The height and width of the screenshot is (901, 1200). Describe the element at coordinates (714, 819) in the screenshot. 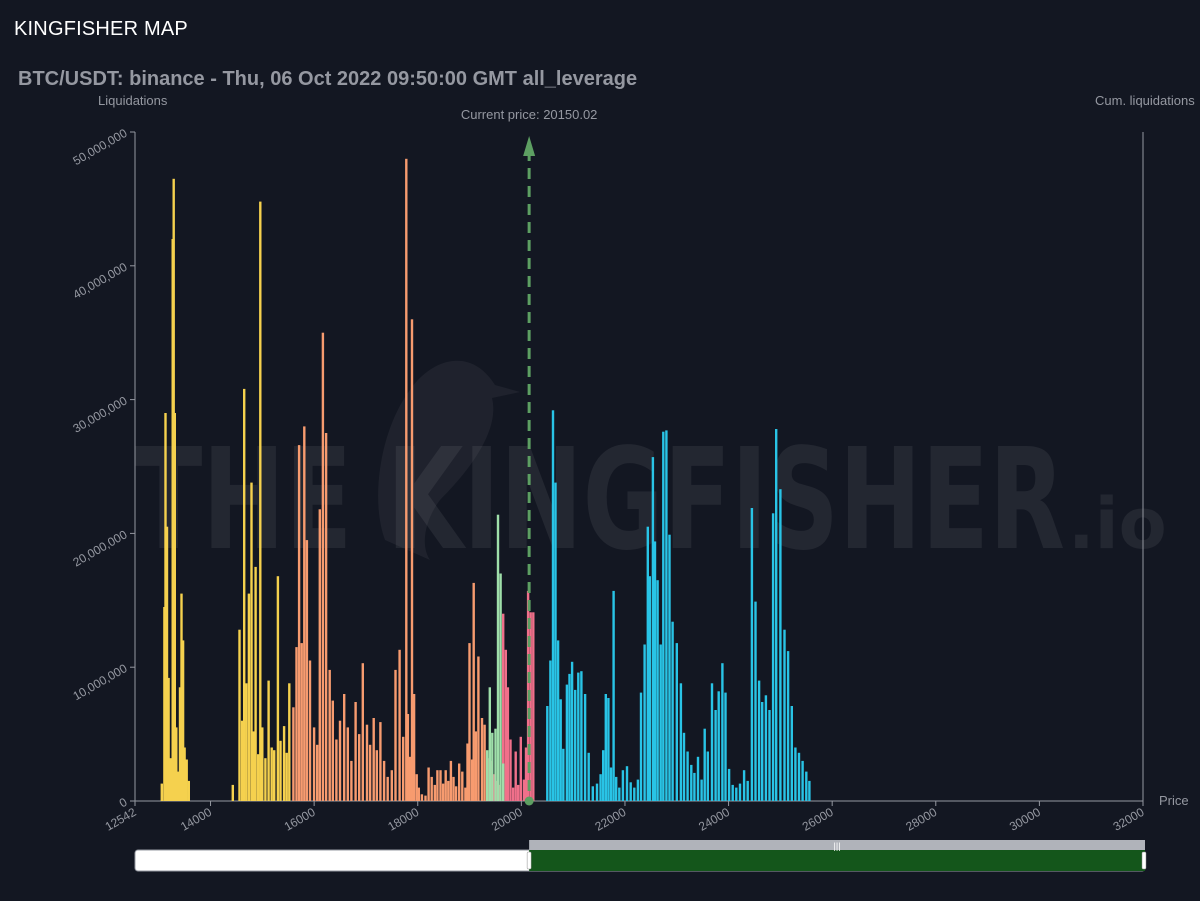

I see `x-tick-label: 24000` at that location.